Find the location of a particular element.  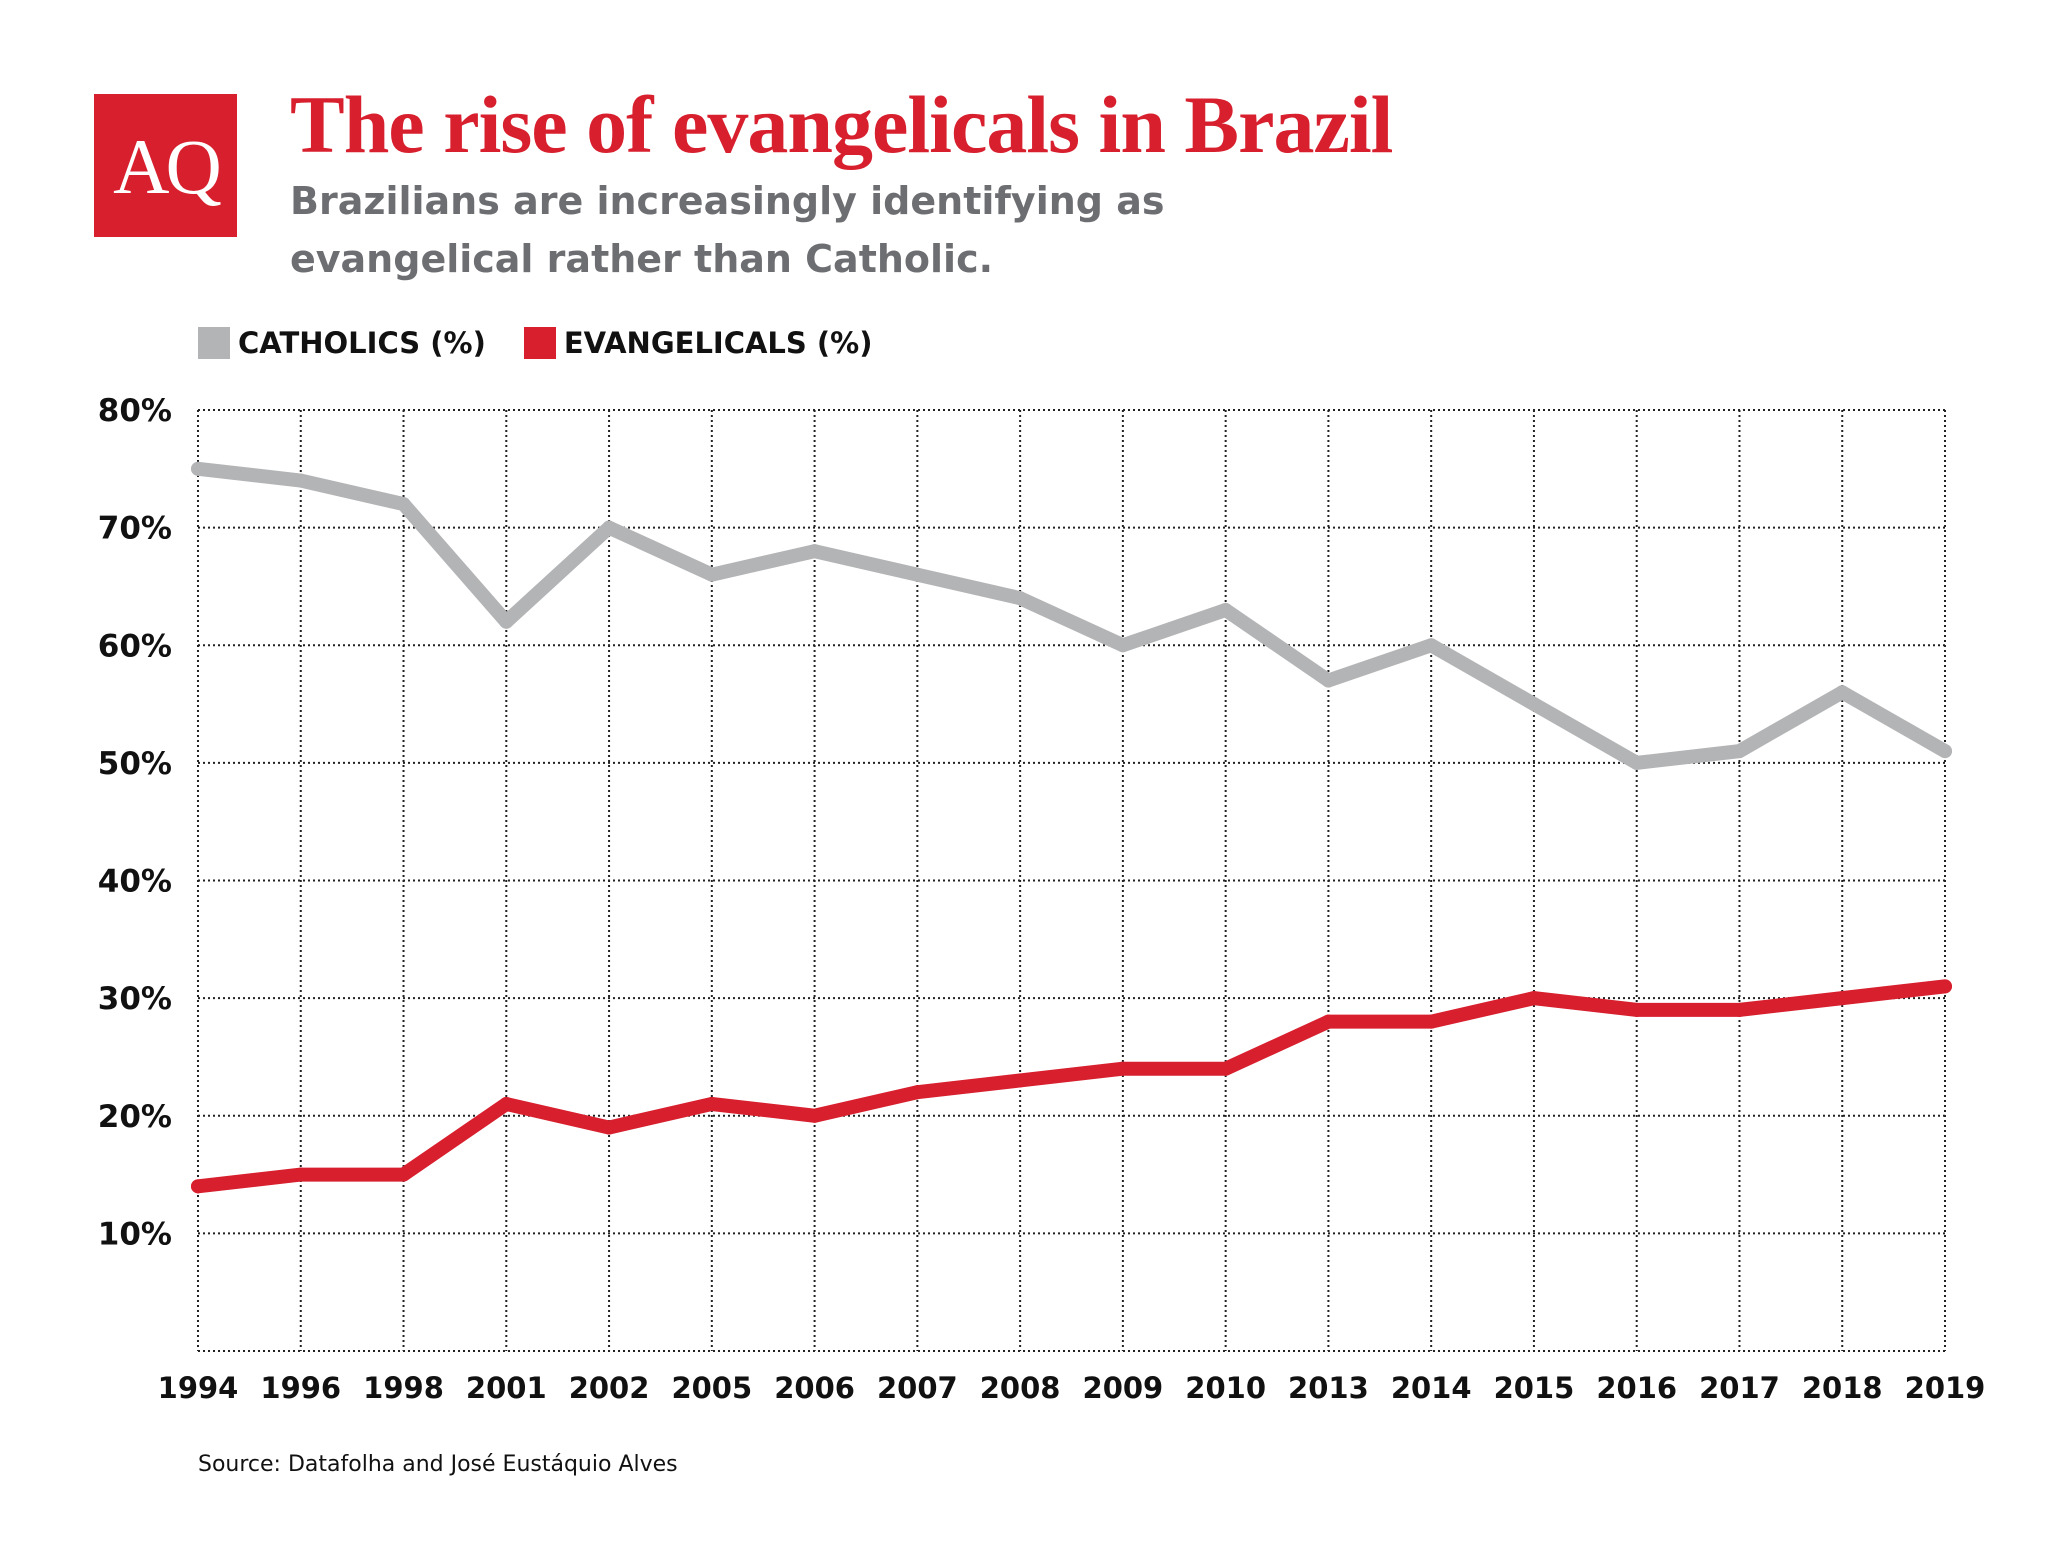

legend-item-evangelicals: EVANGELICALS (%) is located at coordinates (698, 343).